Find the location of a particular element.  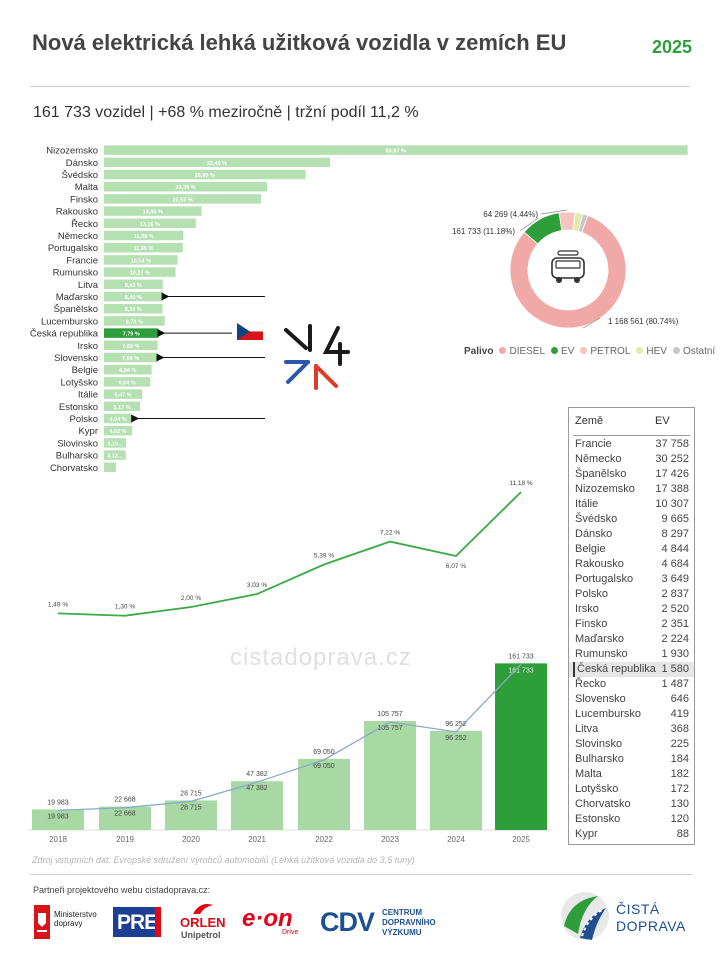

table-row: Estonsko 120 is located at coordinates (631, 819).